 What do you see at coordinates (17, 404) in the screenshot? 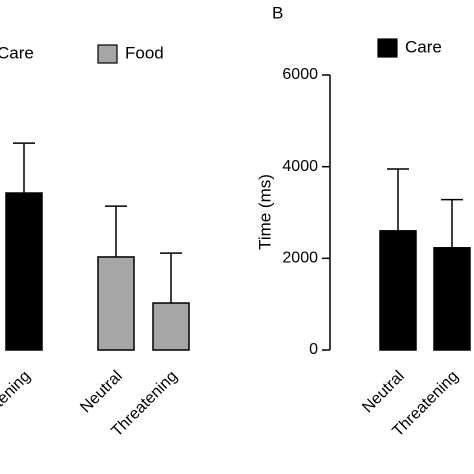
I see `x-tick-label: Threatening` at bounding box center [17, 404].